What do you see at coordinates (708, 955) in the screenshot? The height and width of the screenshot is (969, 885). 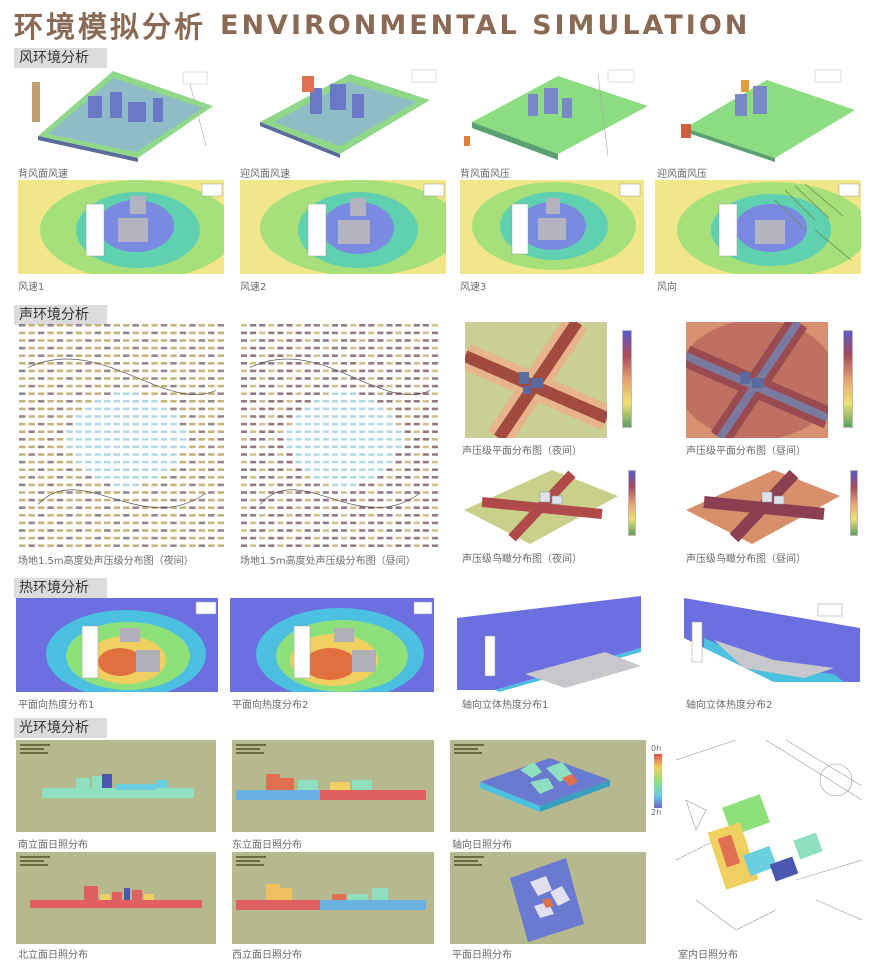 I see `caption-light-indoor: 室内日照分布` at bounding box center [708, 955].